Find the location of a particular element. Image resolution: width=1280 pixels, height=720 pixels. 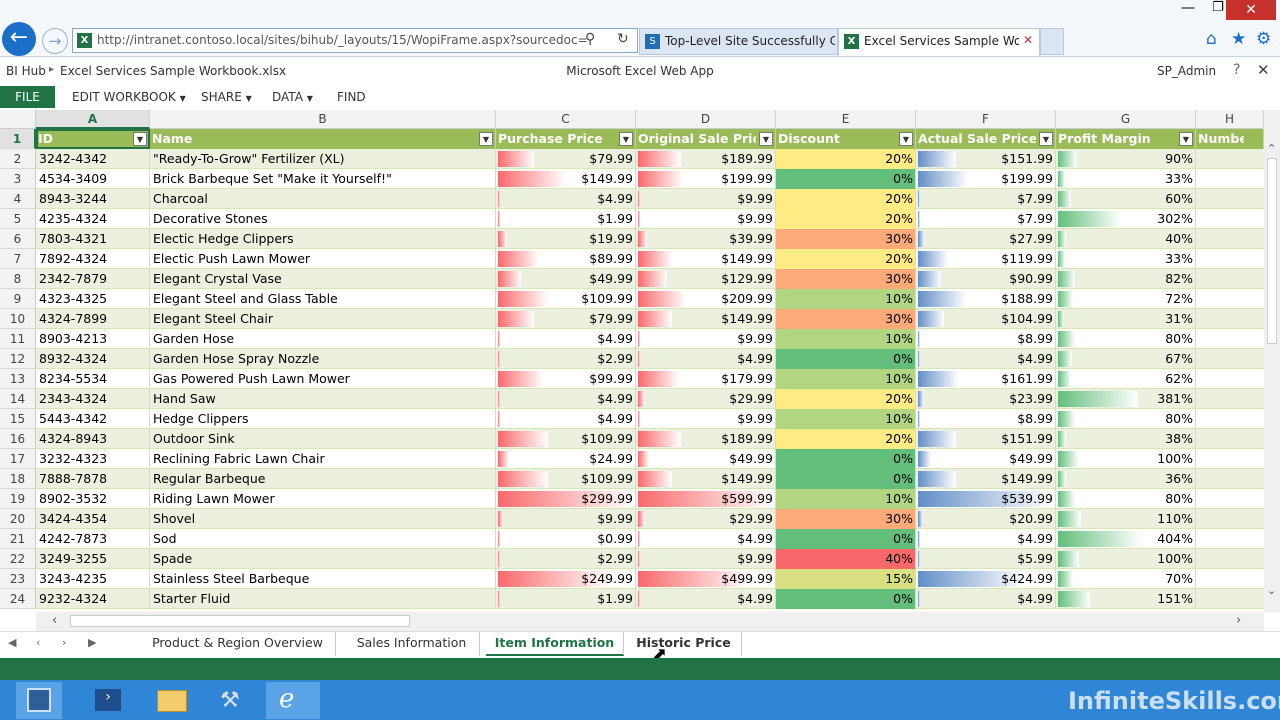

column-header: A is located at coordinates (93, 119).